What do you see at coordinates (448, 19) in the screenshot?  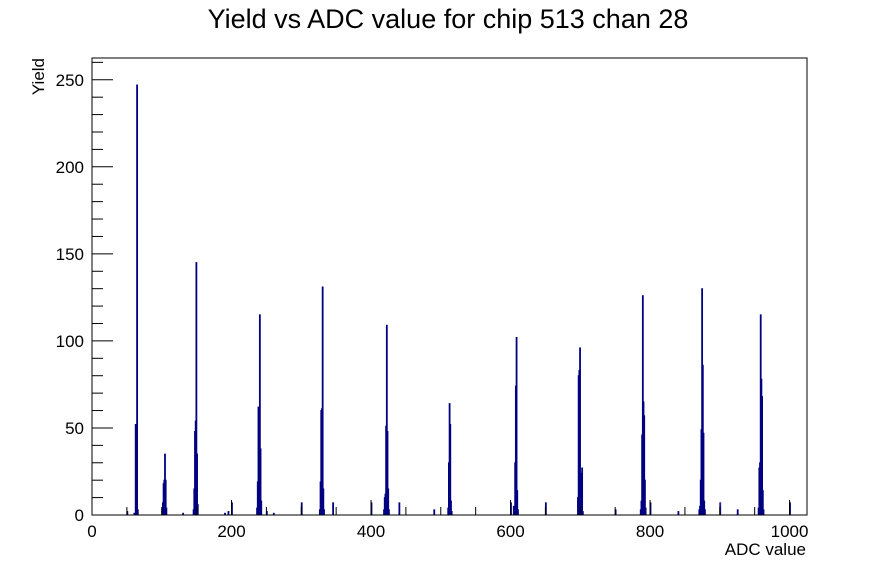 I see `chart-title: Yield vs ADC value for chip 513 chan 28` at bounding box center [448, 19].